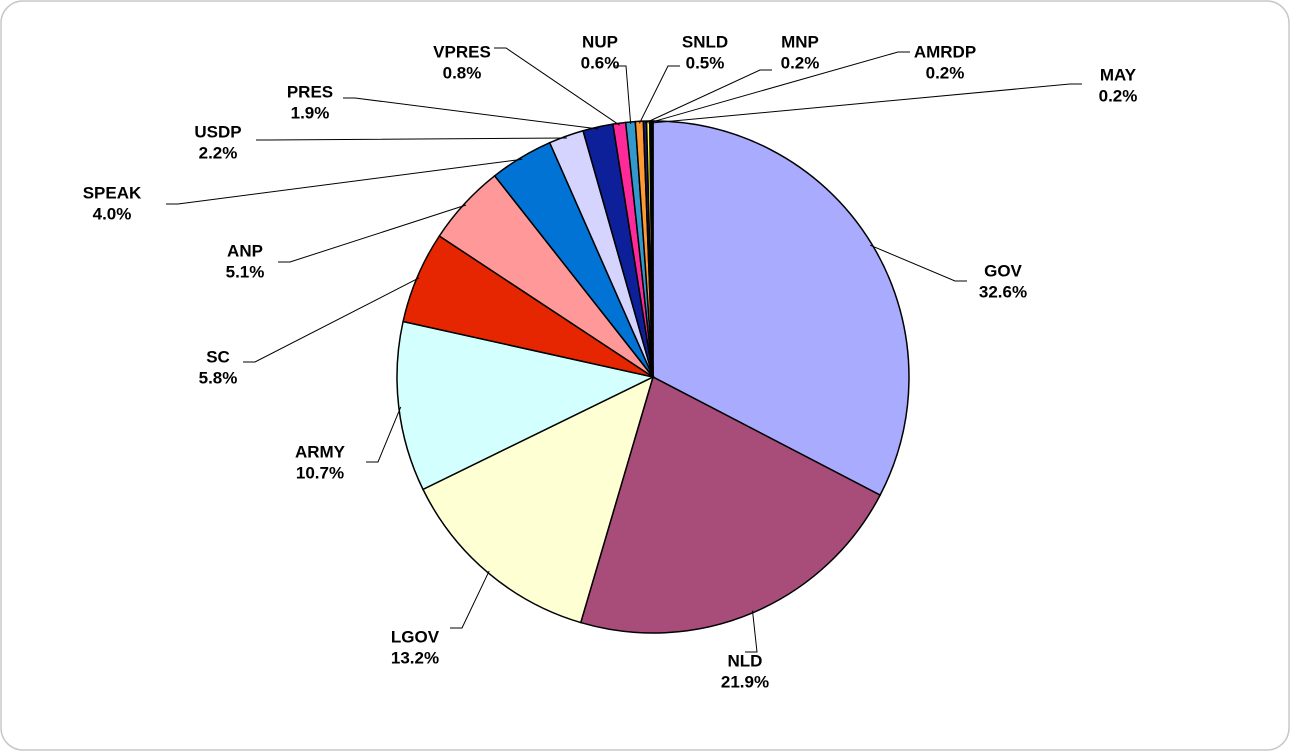 Image resolution: width=1290 pixels, height=751 pixels. What do you see at coordinates (745, 660) in the screenshot?
I see `slice-label: NLD` at bounding box center [745, 660].